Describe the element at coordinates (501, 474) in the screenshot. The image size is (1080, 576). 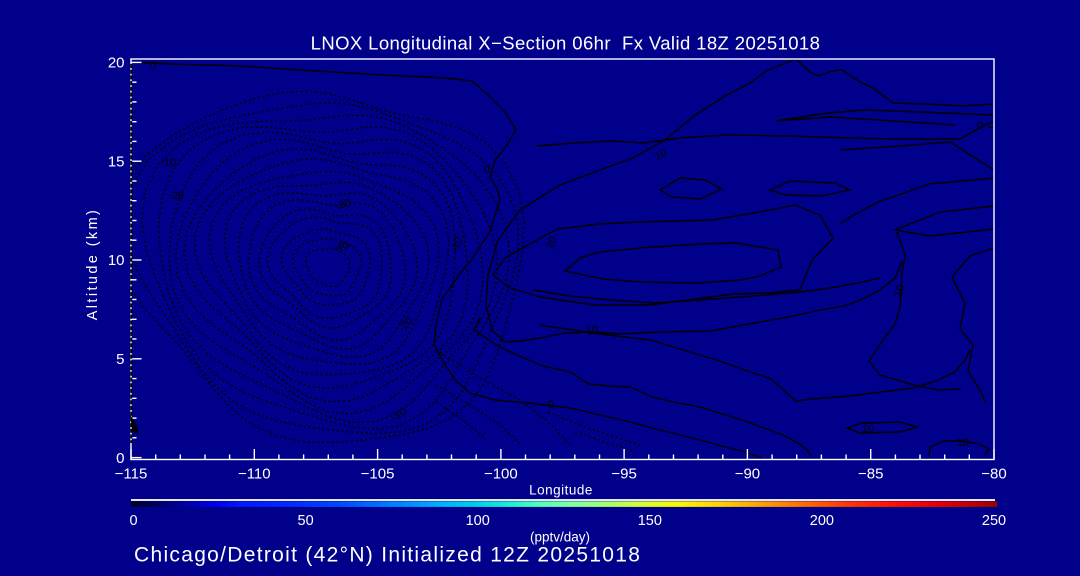
I see `svg-text: −100` at that location.